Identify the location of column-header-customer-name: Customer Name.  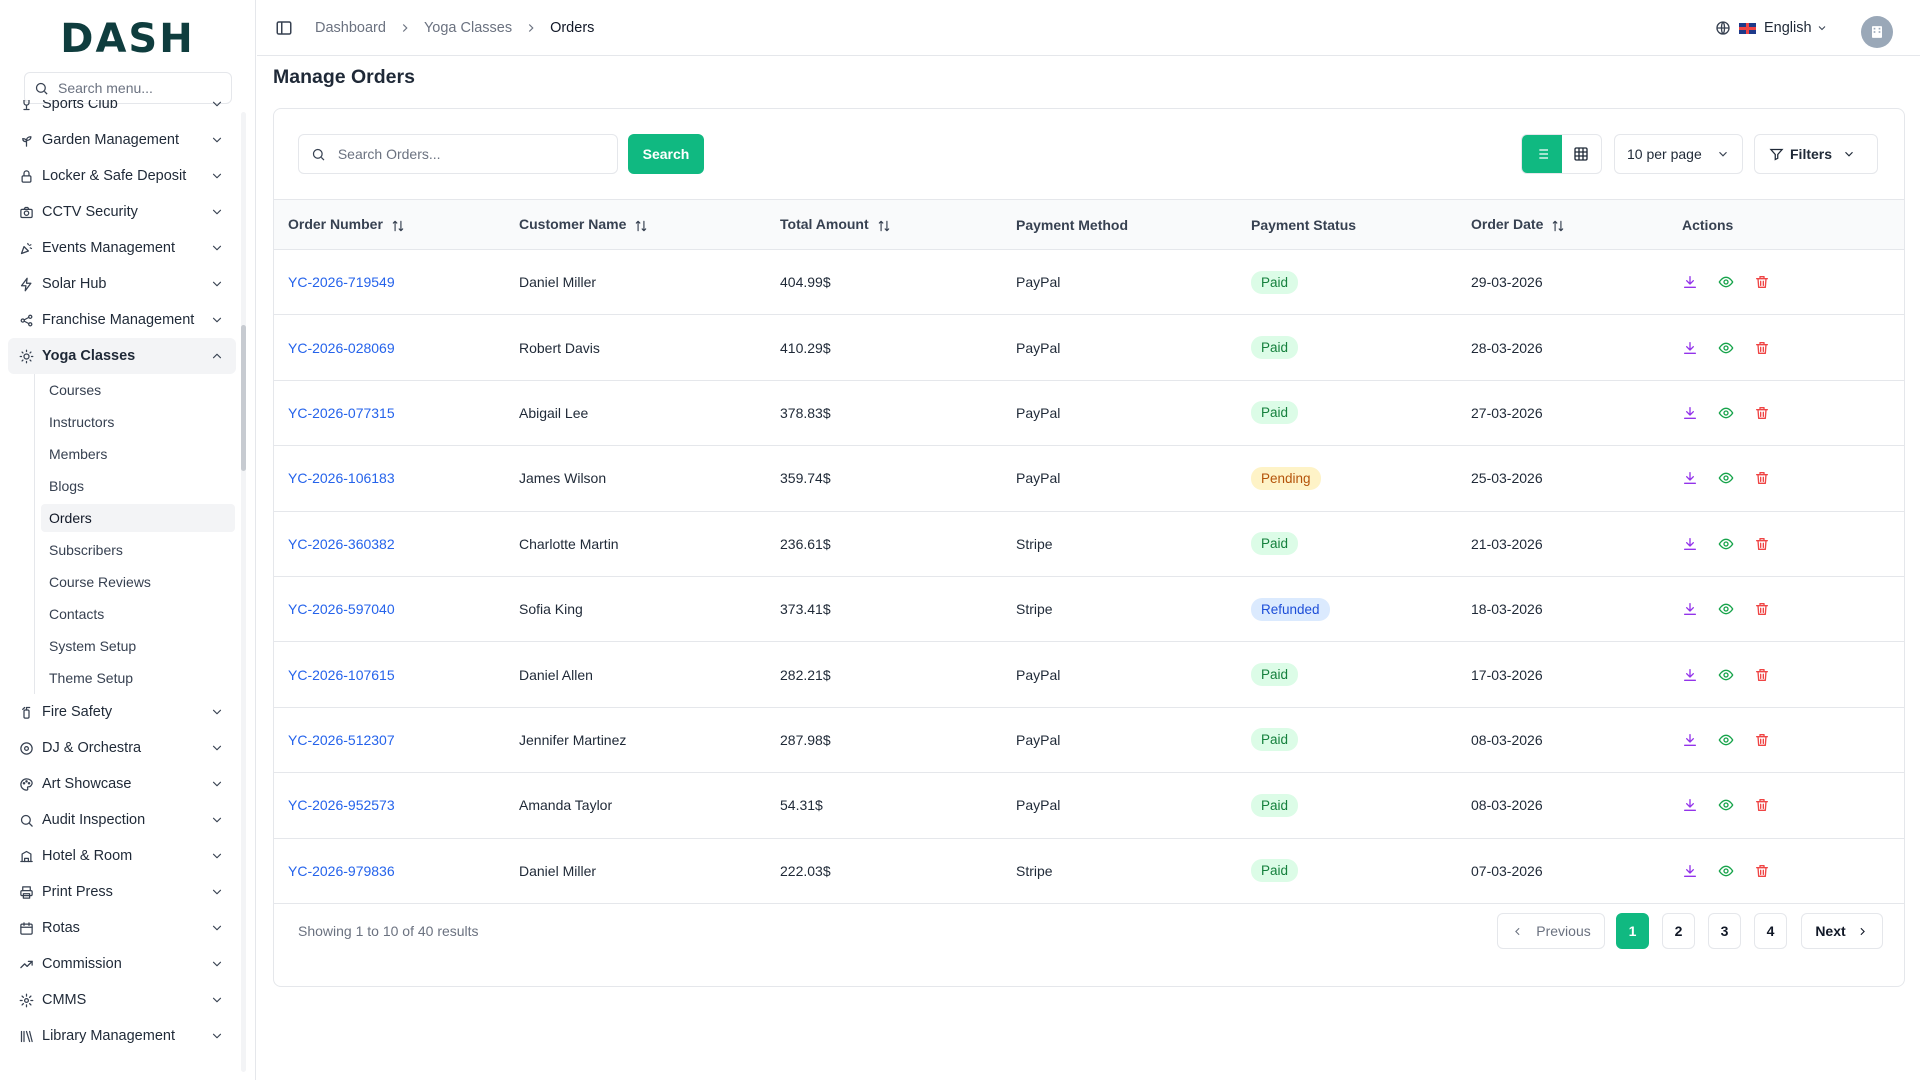
(649, 225).